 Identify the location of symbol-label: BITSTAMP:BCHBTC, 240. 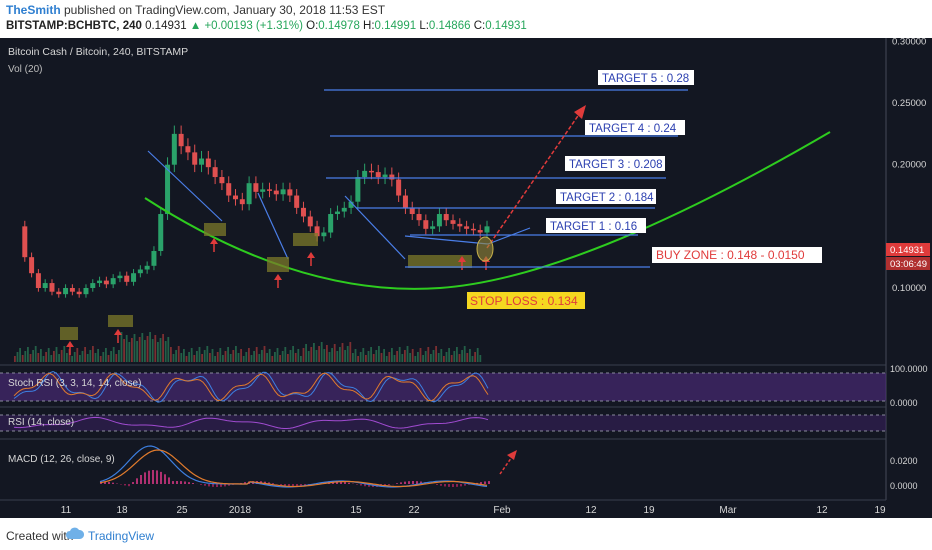
(74, 26).